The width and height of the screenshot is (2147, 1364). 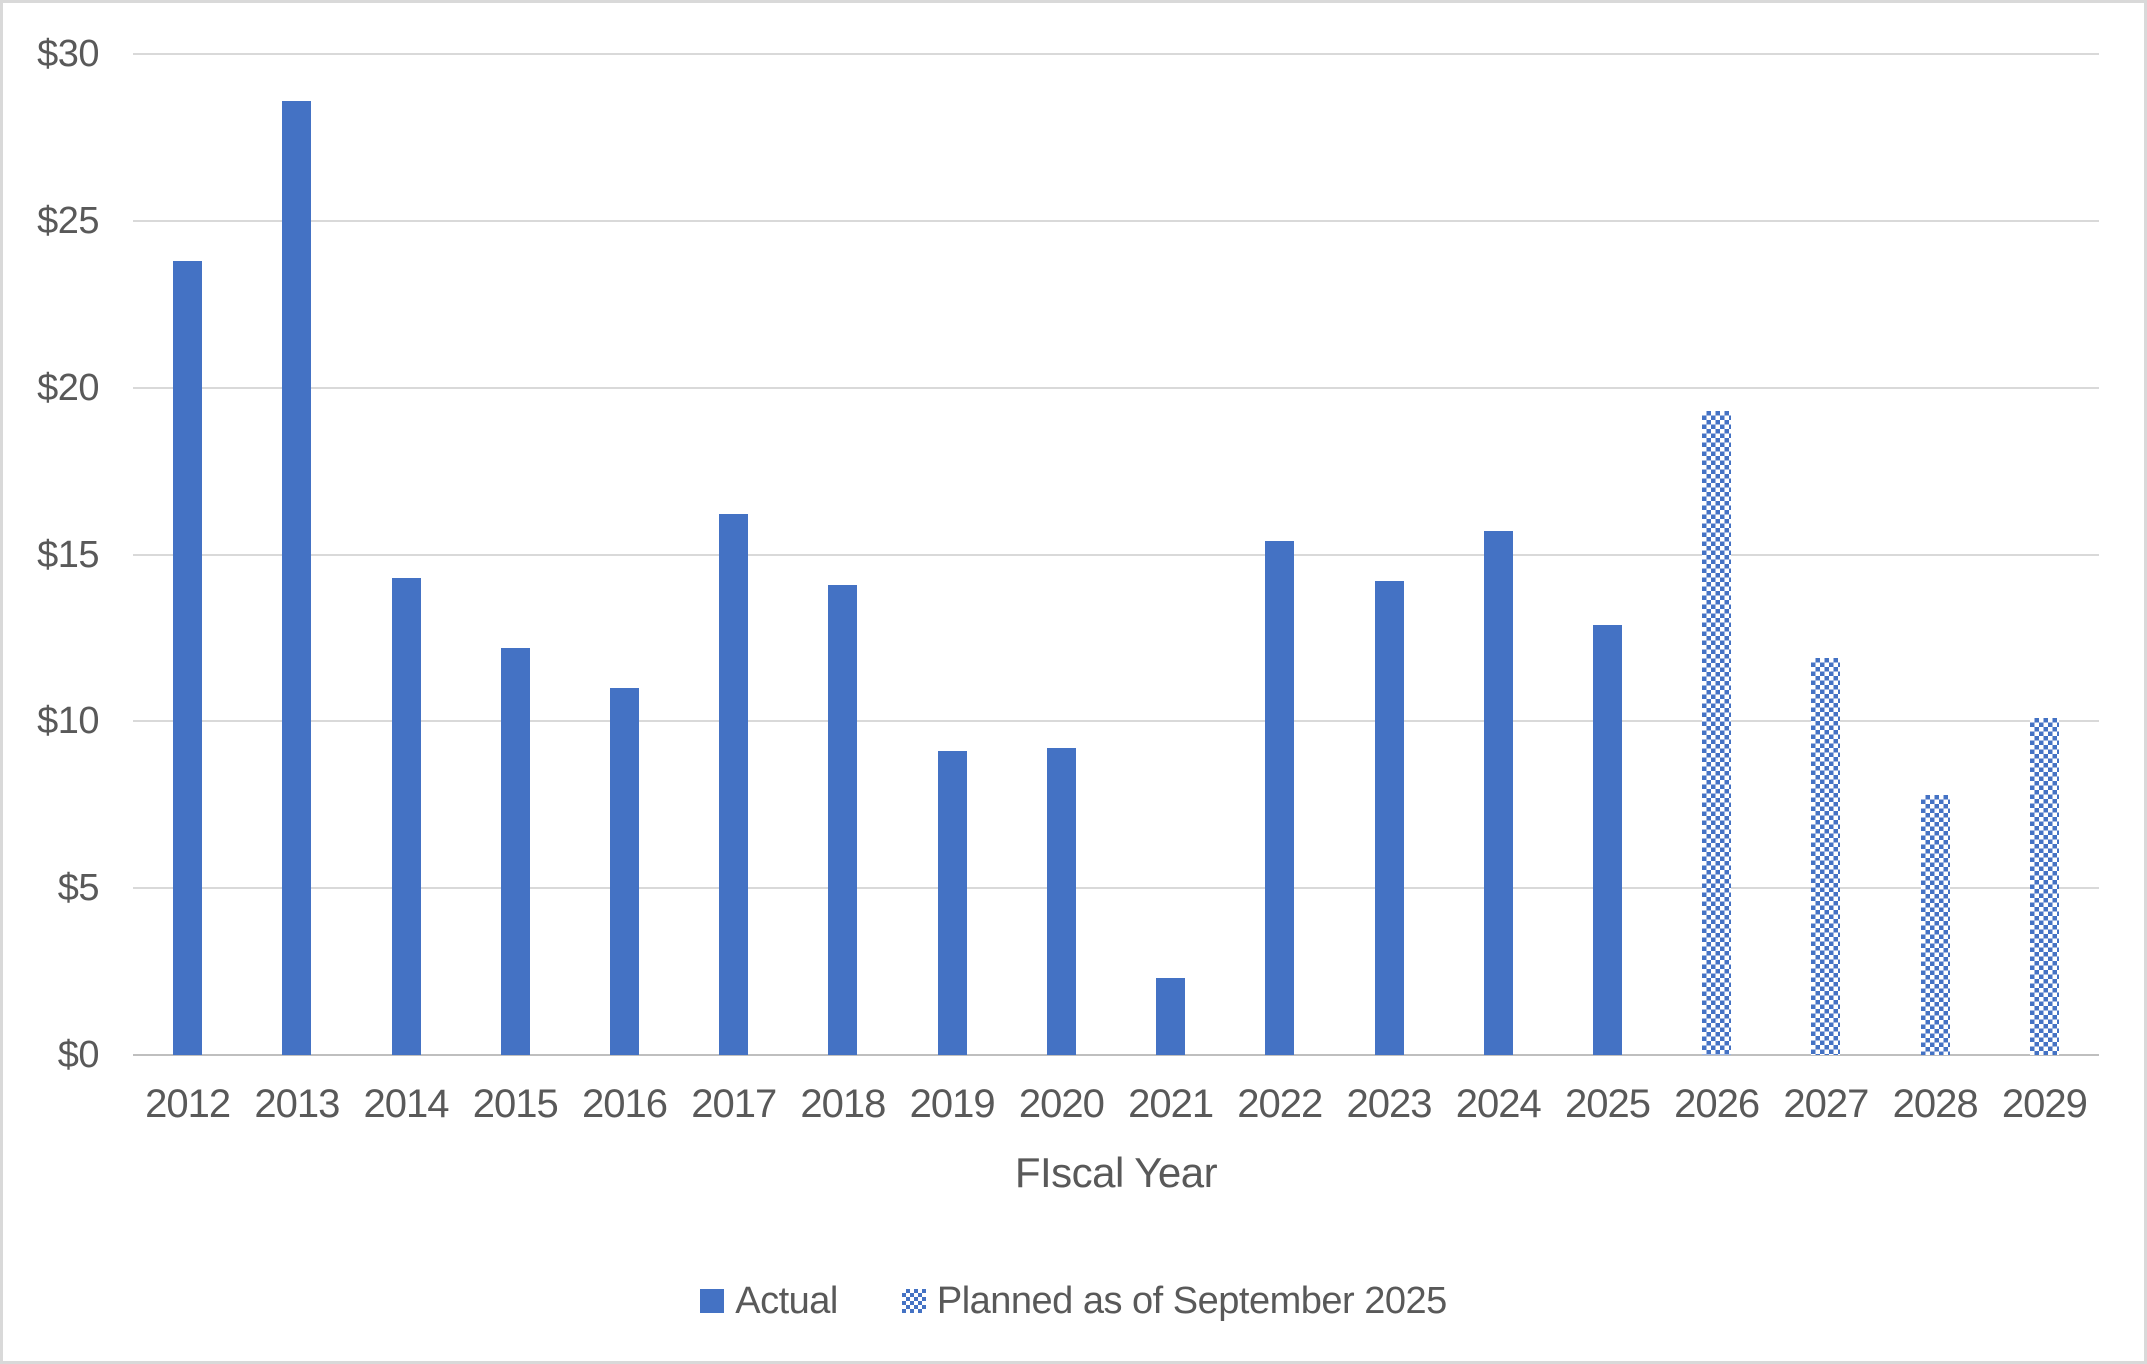 What do you see at coordinates (1498, 793) in the screenshot?
I see `actual-bar-2024` at bounding box center [1498, 793].